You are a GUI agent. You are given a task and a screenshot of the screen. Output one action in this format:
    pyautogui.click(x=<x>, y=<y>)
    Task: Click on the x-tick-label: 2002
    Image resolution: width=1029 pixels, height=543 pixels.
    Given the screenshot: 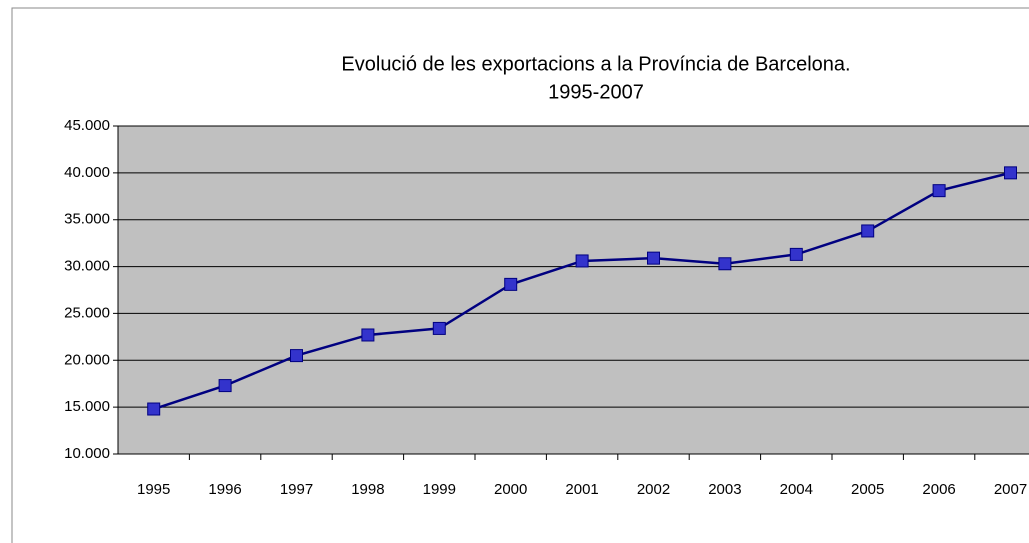 What is the action you would take?
    pyautogui.click(x=653, y=489)
    